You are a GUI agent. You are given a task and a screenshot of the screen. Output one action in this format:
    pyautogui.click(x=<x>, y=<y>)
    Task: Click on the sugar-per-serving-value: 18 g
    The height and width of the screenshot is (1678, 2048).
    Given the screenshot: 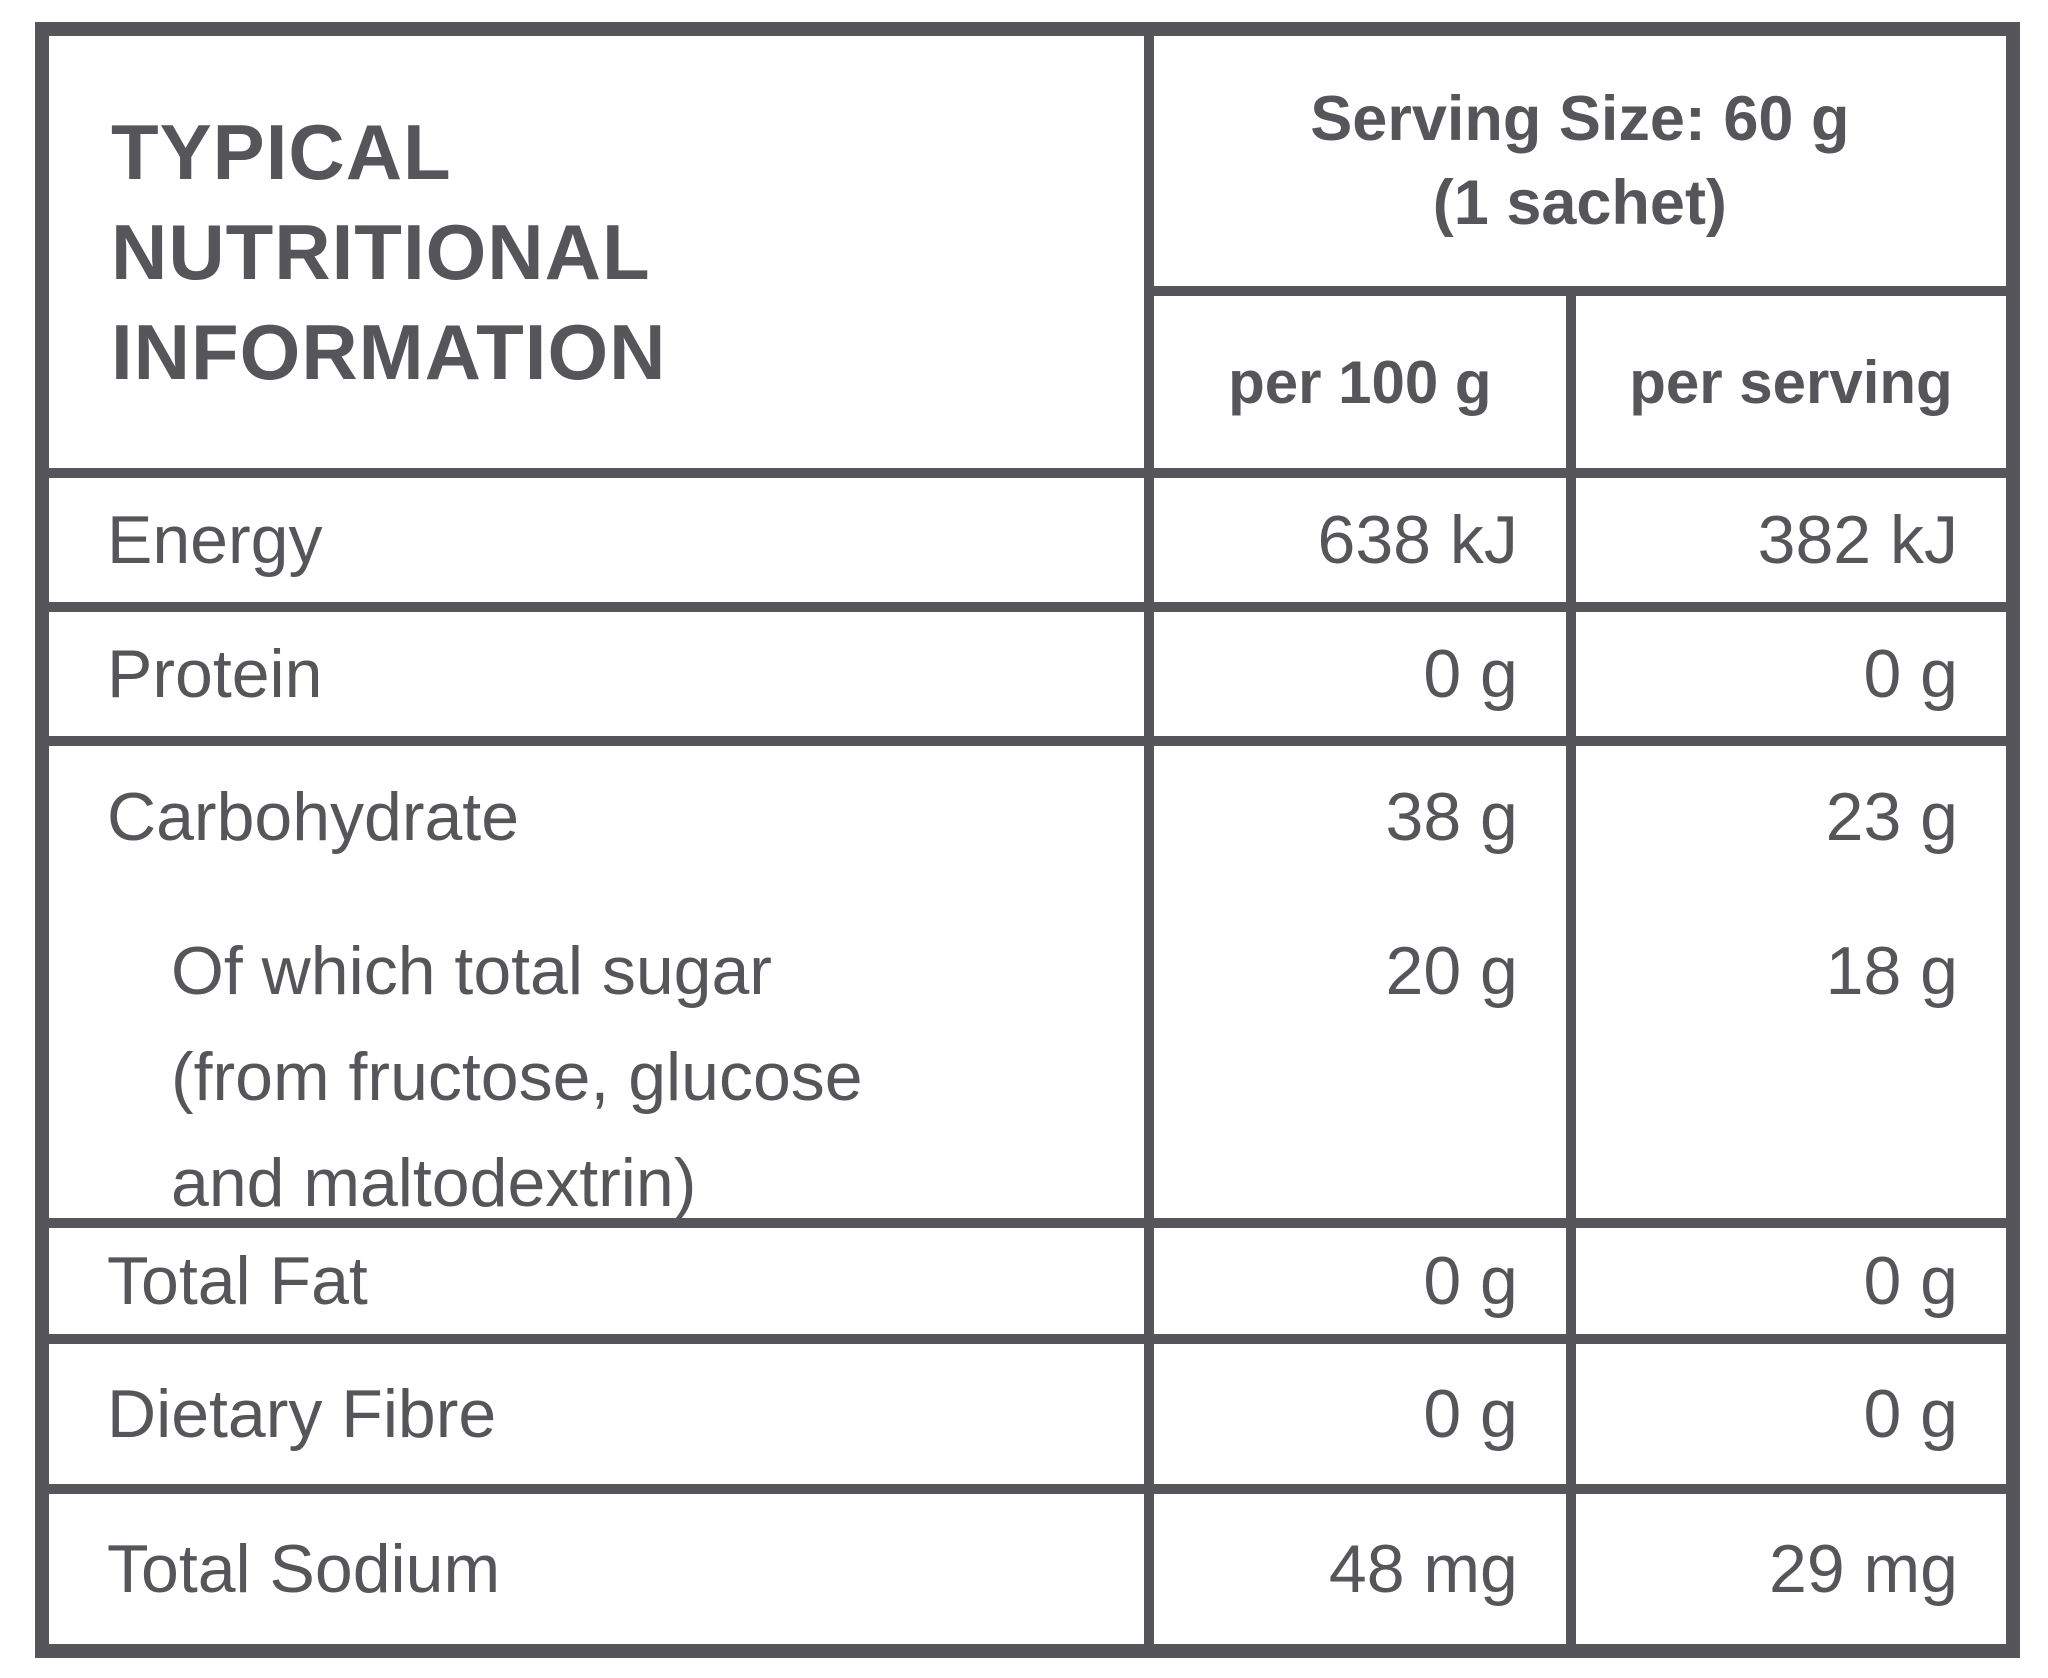 What is the action you would take?
    pyautogui.click(x=1891, y=971)
    